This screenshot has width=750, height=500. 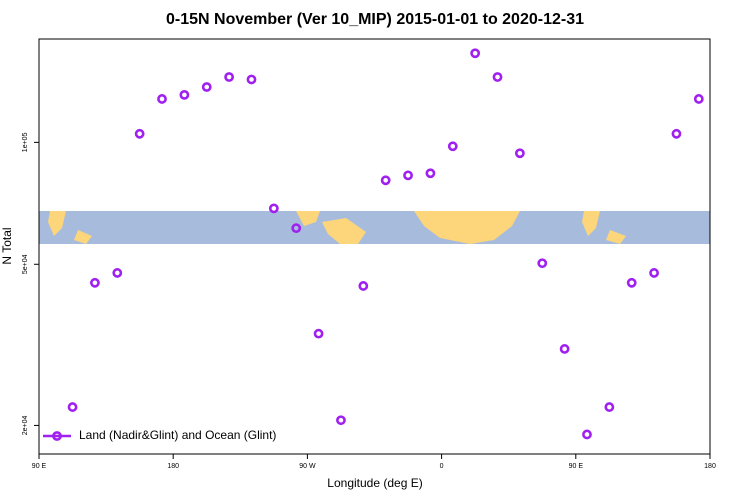 What do you see at coordinates (57, 436) in the screenshot?
I see `legend-marker` at bounding box center [57, 436].